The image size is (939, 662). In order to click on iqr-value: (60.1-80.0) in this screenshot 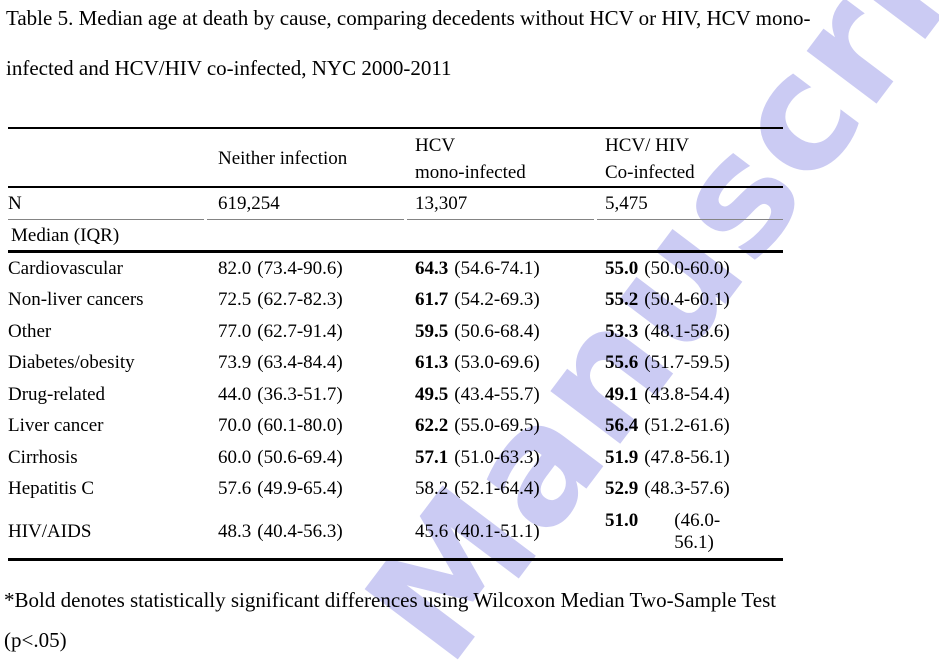, I will do `click(300, 426)`.